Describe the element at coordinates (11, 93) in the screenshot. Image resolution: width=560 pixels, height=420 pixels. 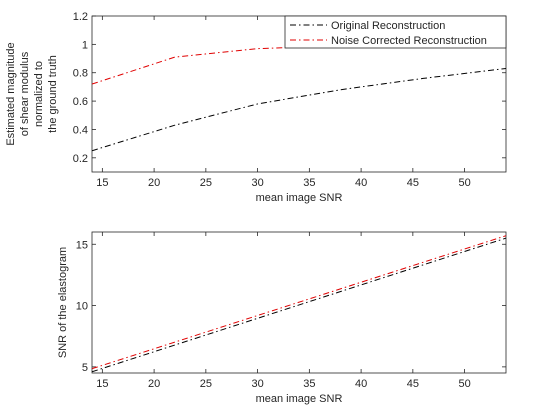
I see `y-axis-label: Estimated magnitude` at that location.